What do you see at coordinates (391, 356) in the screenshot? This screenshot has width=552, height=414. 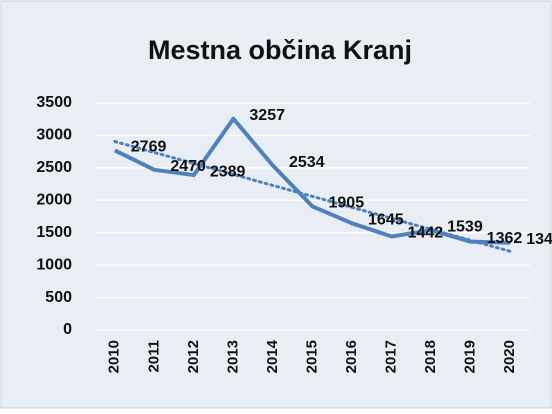 I see `x-tick-label: 2017` at bounding box center [391, 356].